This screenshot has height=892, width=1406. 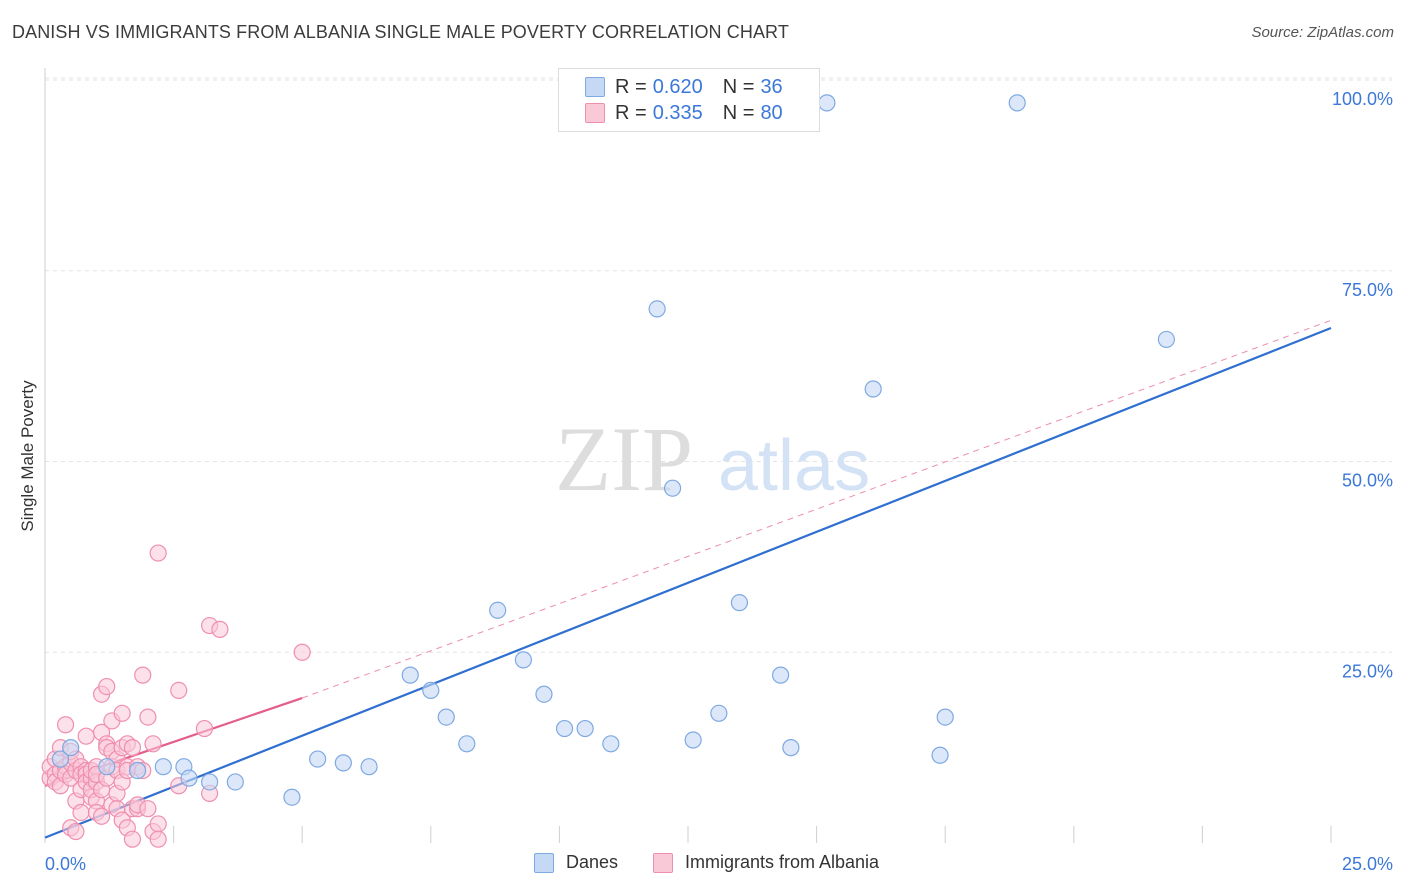 What do you see at coordinates (771, 112) in the screenshot?
I see `n-value: 80` at bounding box center [771, 112].